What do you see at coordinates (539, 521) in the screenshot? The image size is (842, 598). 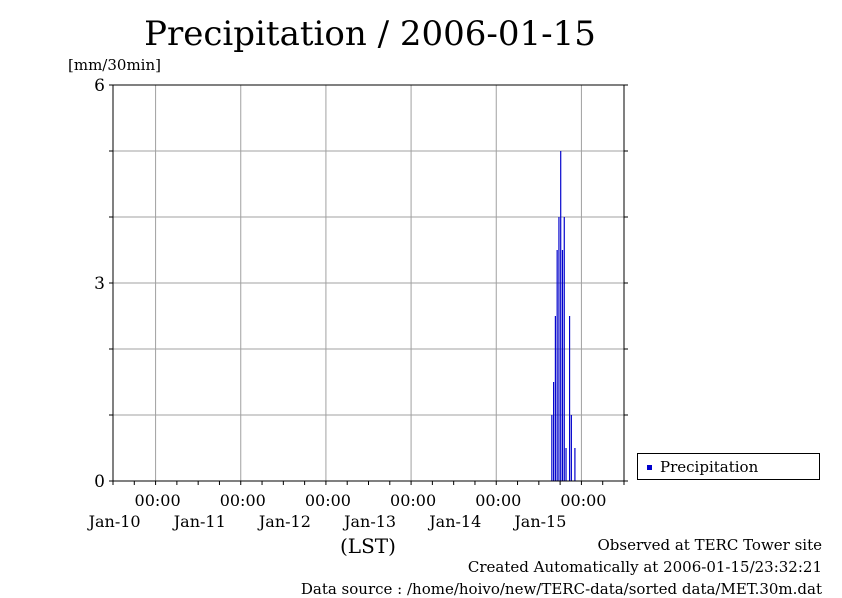 I see `x-tick-date-label: Jan-15` at bounding box center [539, 521].